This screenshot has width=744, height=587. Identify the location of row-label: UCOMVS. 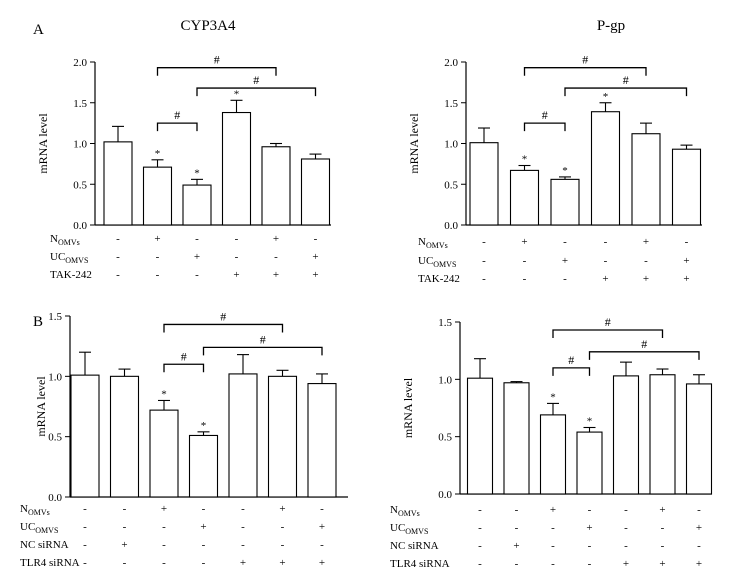
(69, 258).